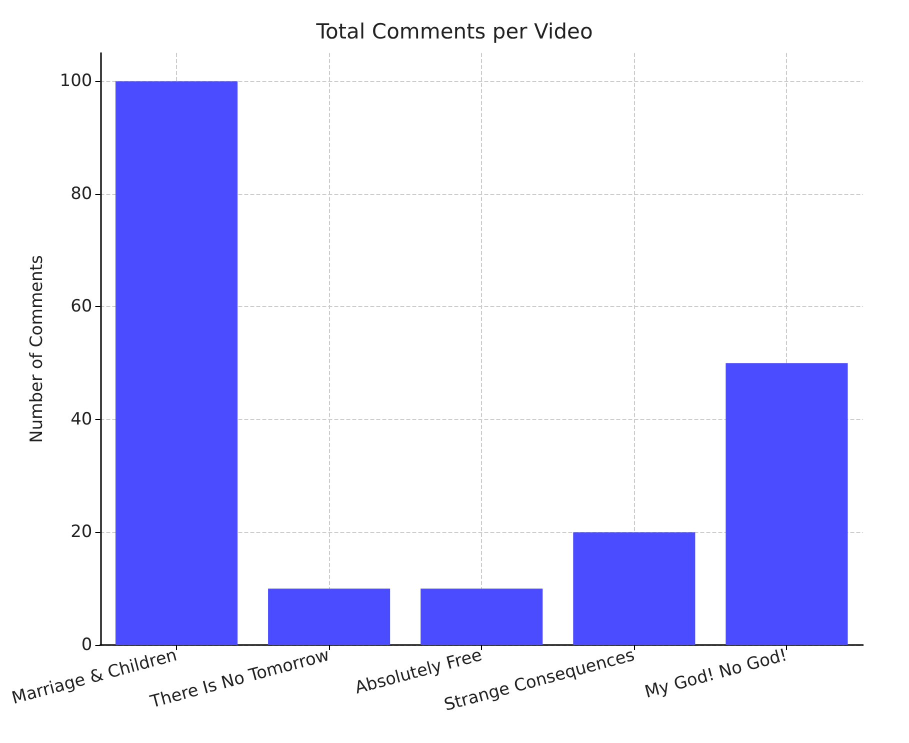 The image size is (909, 743). I want to click on y-tick-label: 0, so click(86, 645).